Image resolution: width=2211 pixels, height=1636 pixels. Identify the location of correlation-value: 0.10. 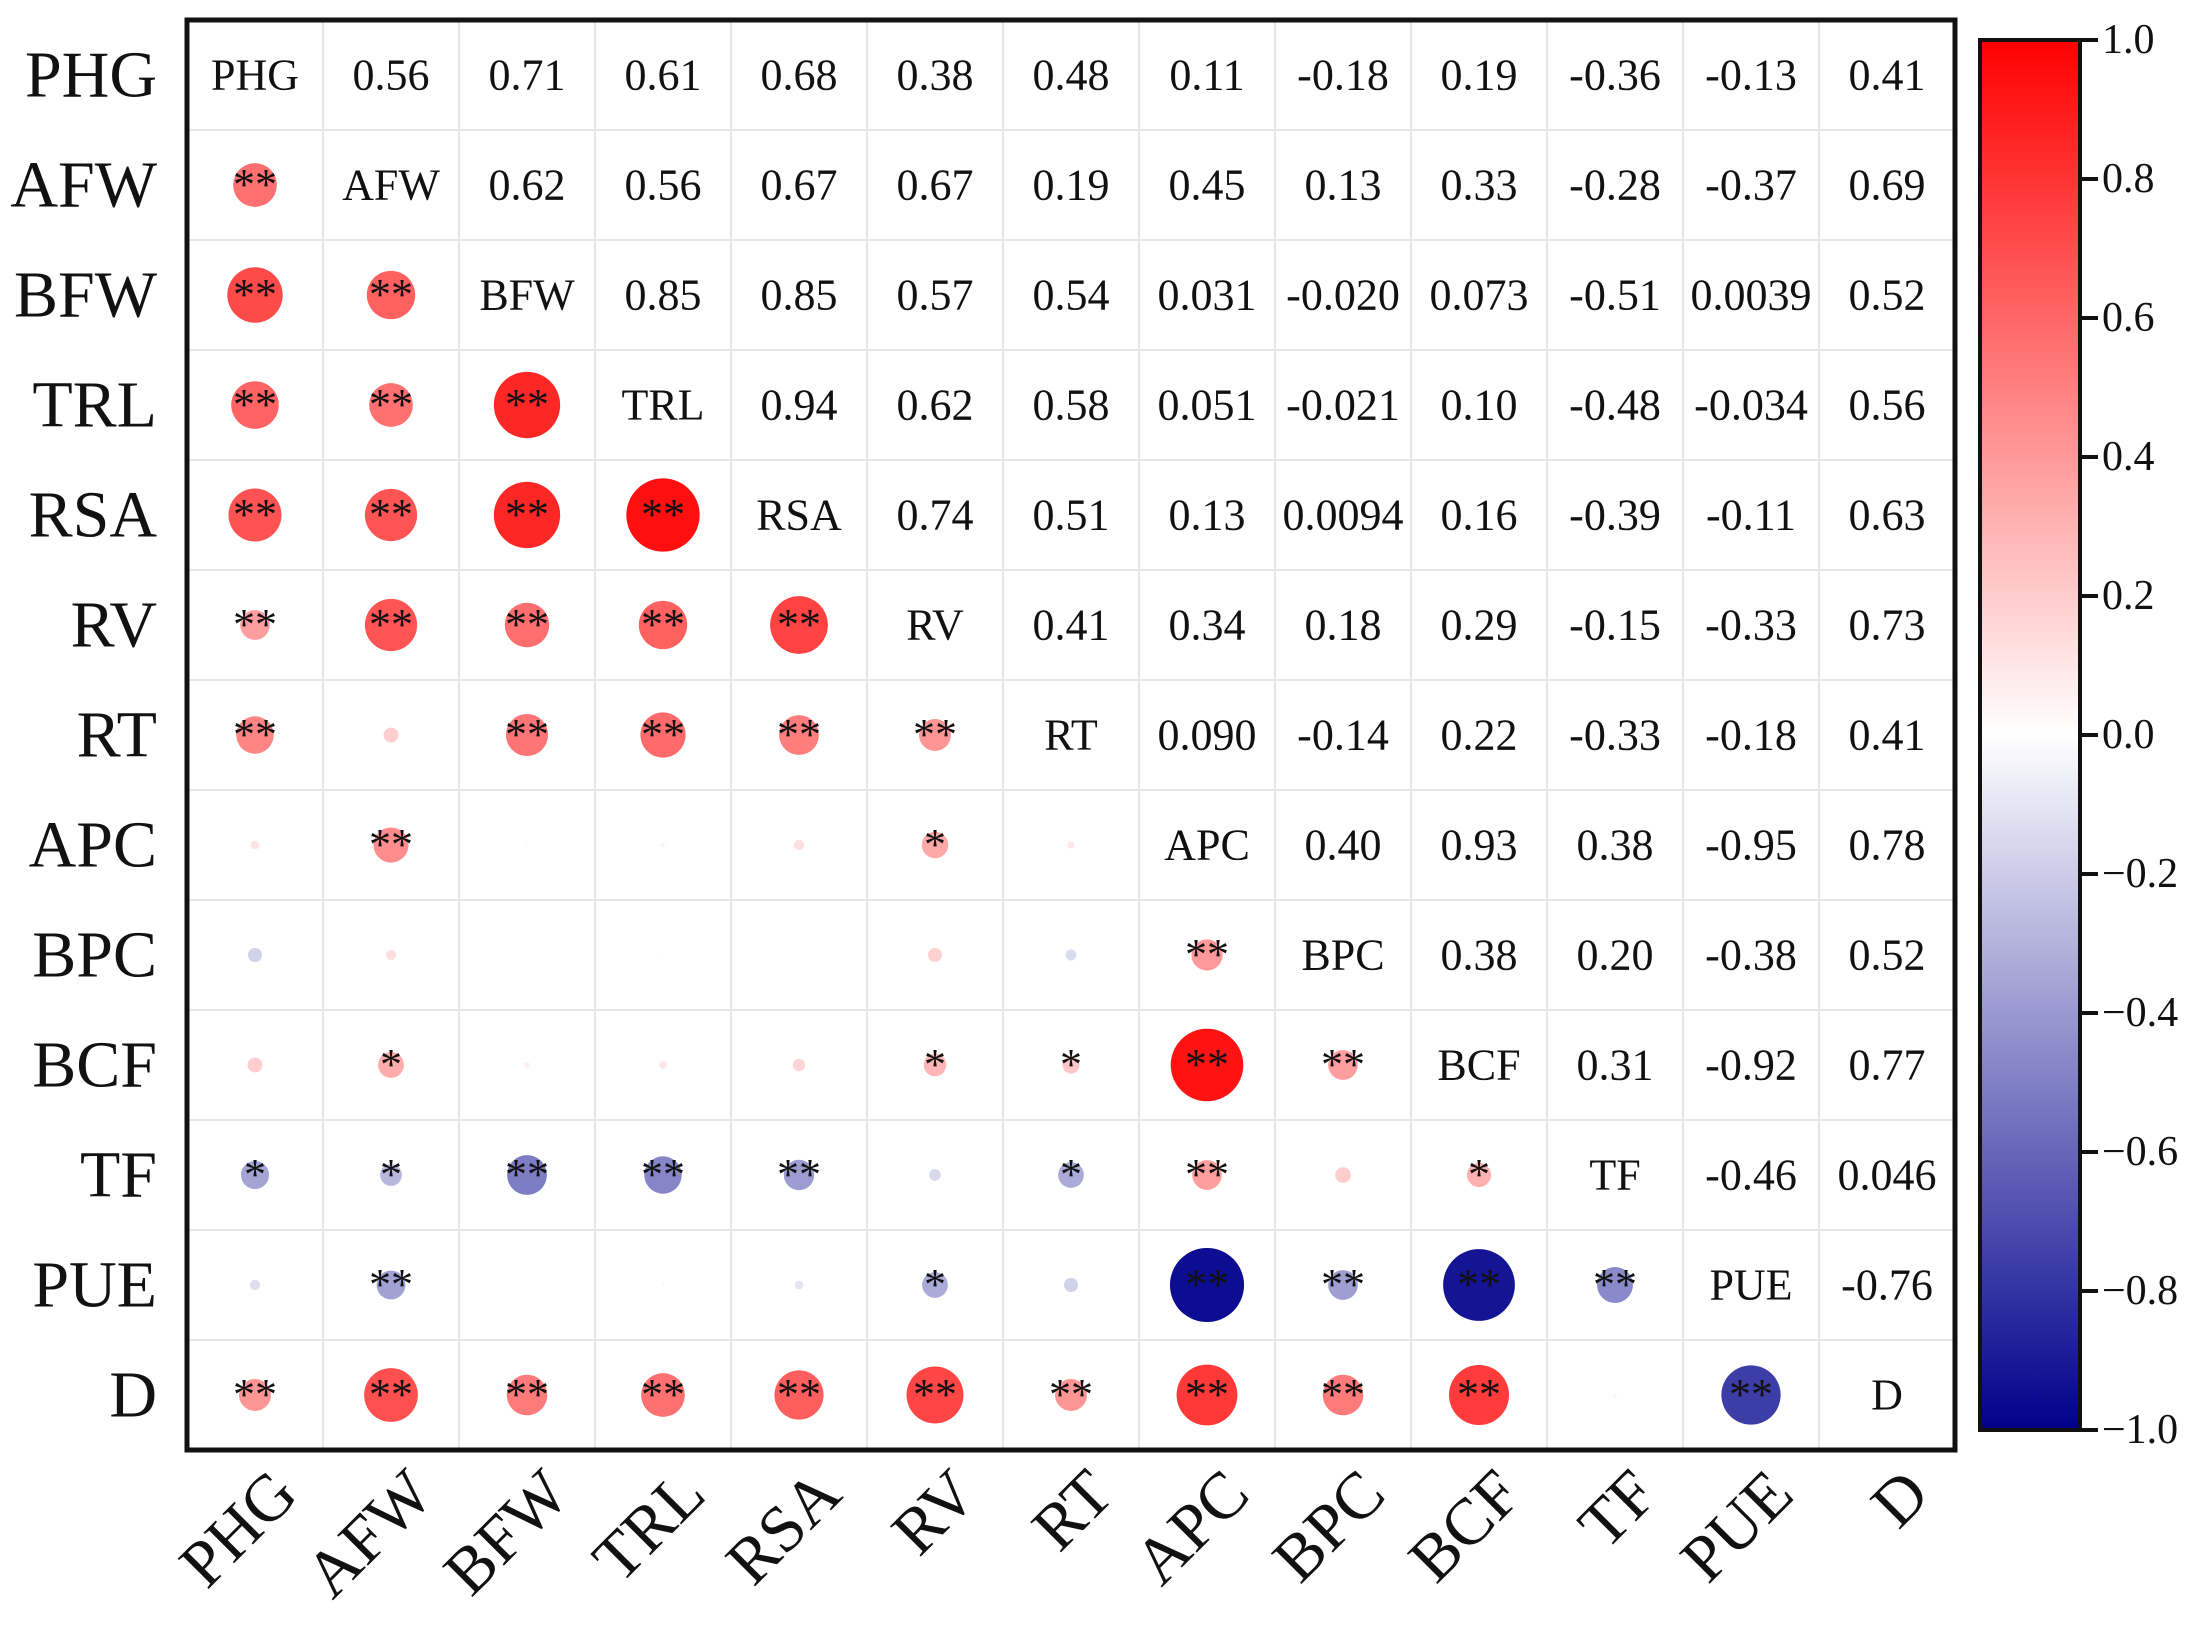
(1479, 405).